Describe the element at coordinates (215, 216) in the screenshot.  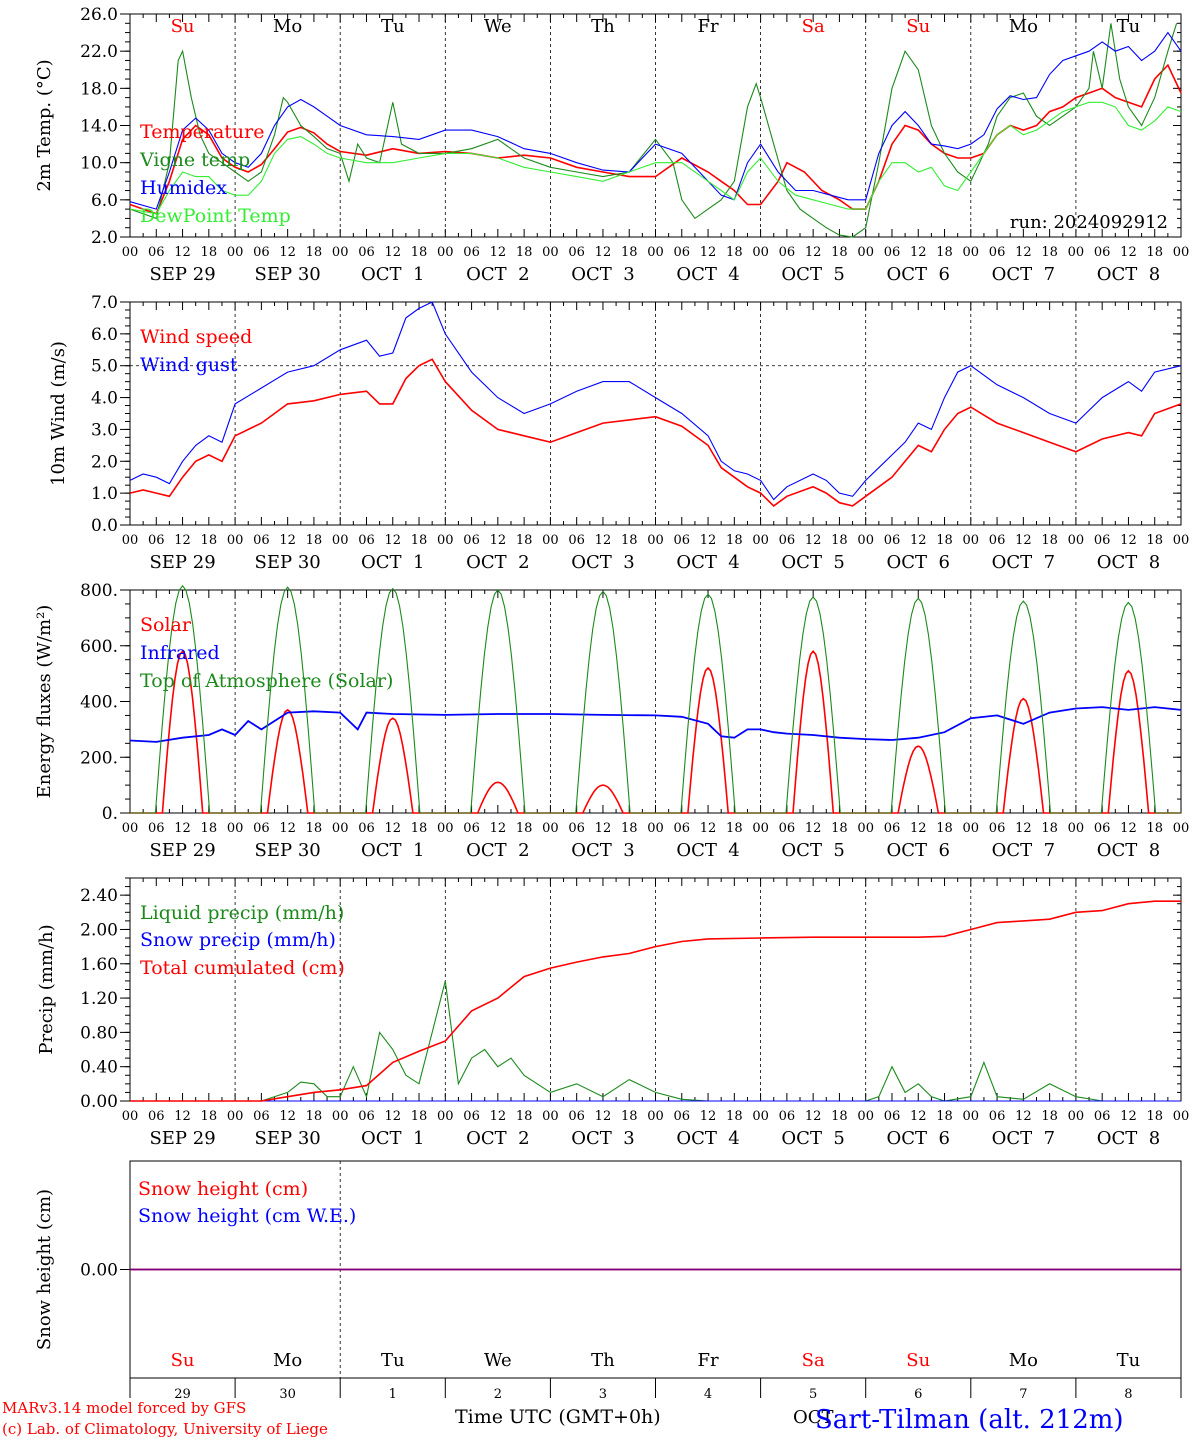
I see `legend-entry: DewPoint Temp` at that location.